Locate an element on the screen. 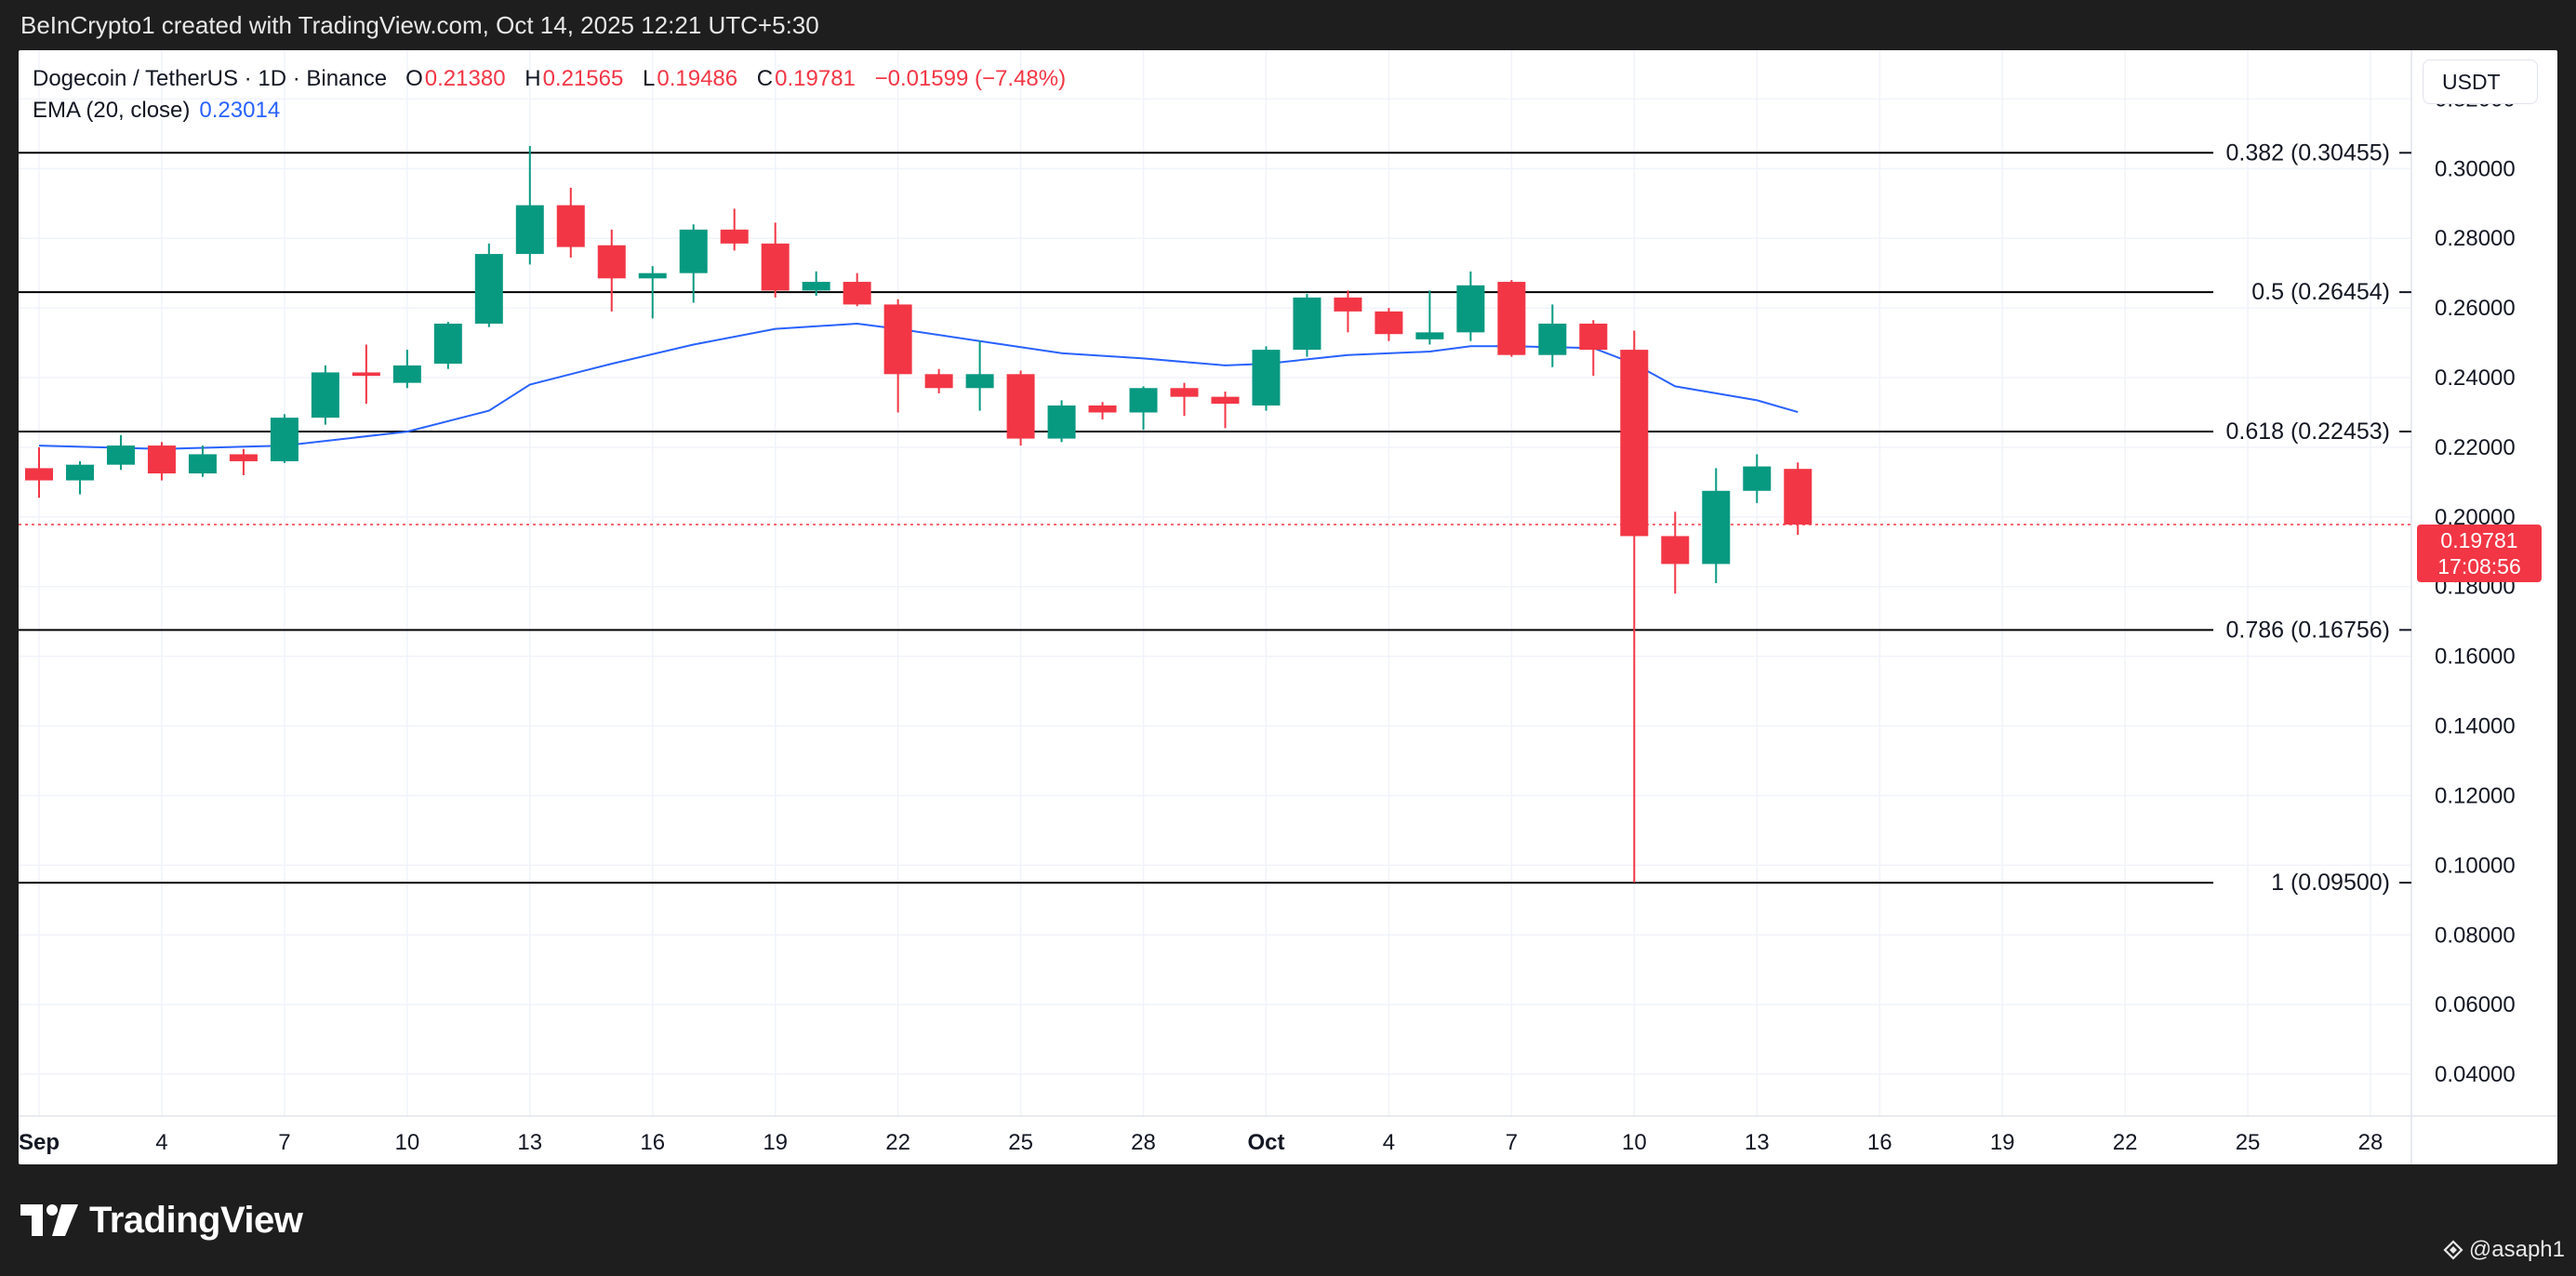 This screenshot has height=1276, width=2576. close-value: 0.19781 is located at coordinates (815, 78).